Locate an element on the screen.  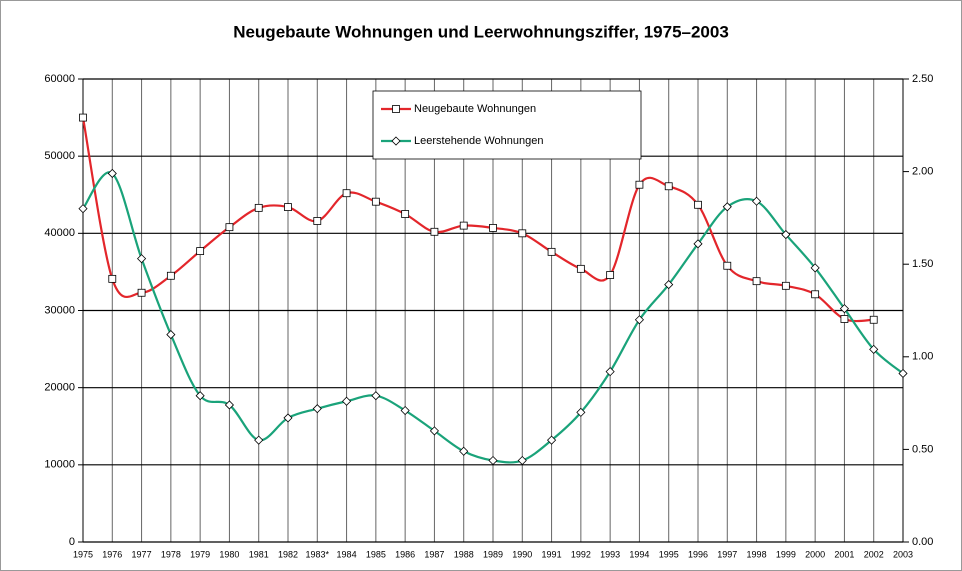
x-tick-label: 1998 is located at coordinates (757, 554).